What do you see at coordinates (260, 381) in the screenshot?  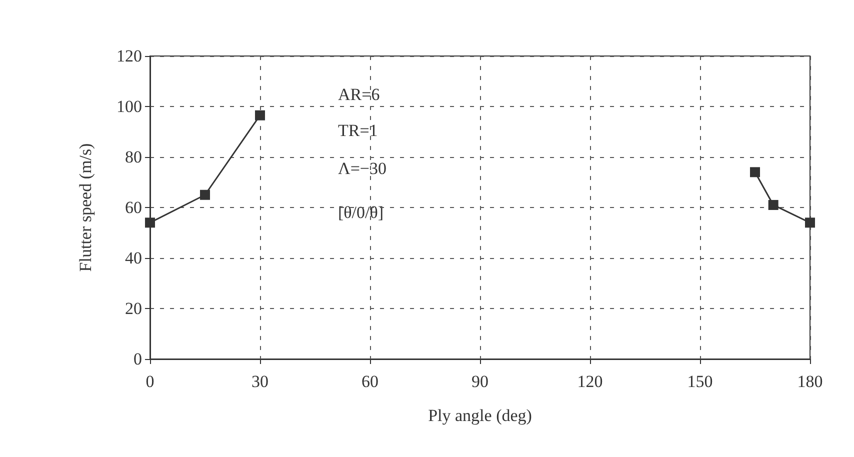 I see `x-tick-label: 30` at bounding box center [260, 381].